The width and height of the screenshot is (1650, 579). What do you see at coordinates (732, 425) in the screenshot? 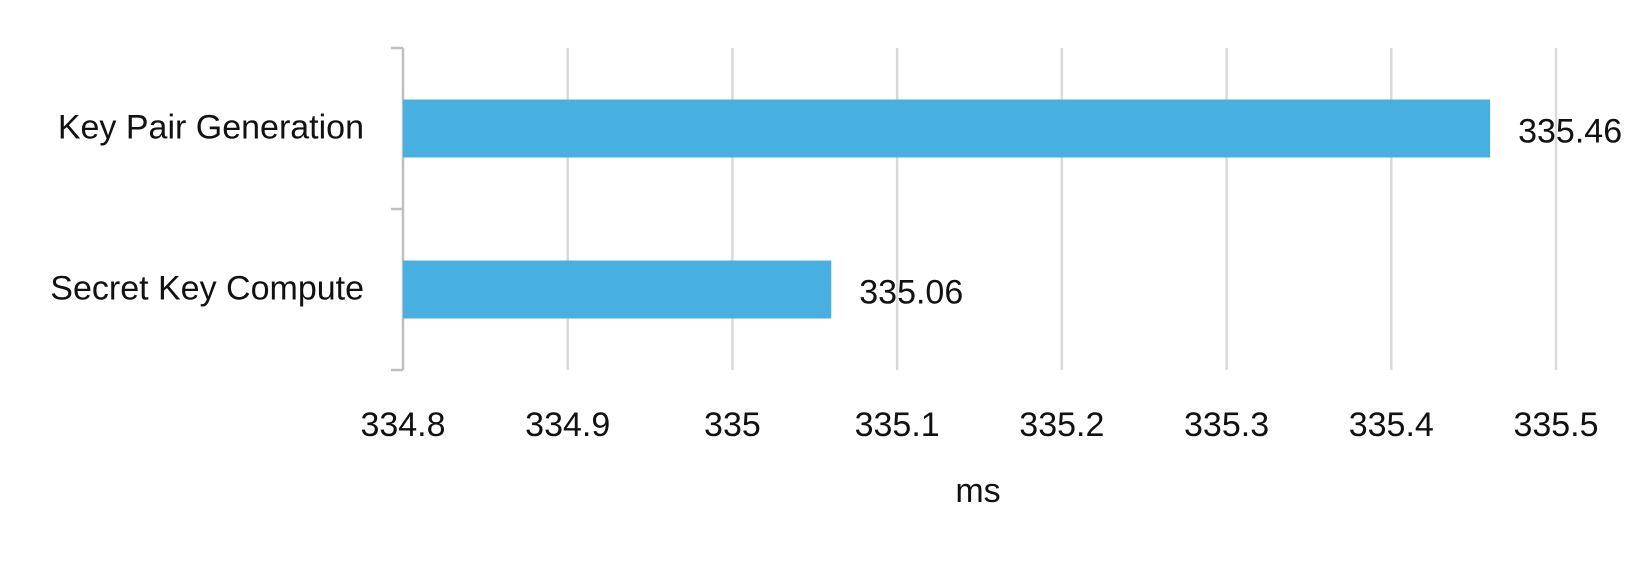
I see `x-tick-label: 335` at bounding box center [732, 425].